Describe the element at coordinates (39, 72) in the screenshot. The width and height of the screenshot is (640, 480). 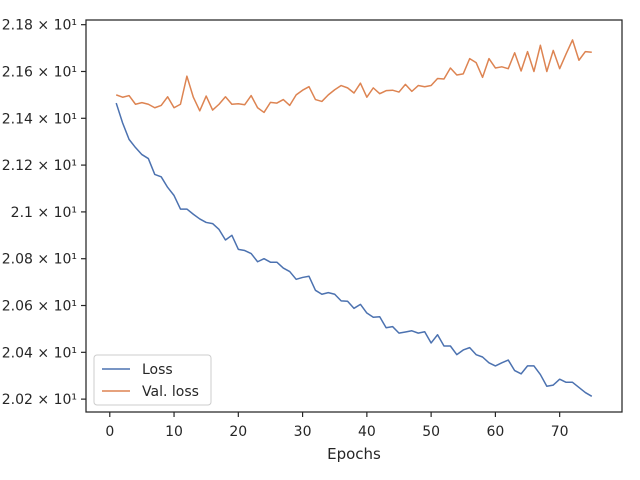
I see `y-tick-label: 2.16 × 10¹` at that location.